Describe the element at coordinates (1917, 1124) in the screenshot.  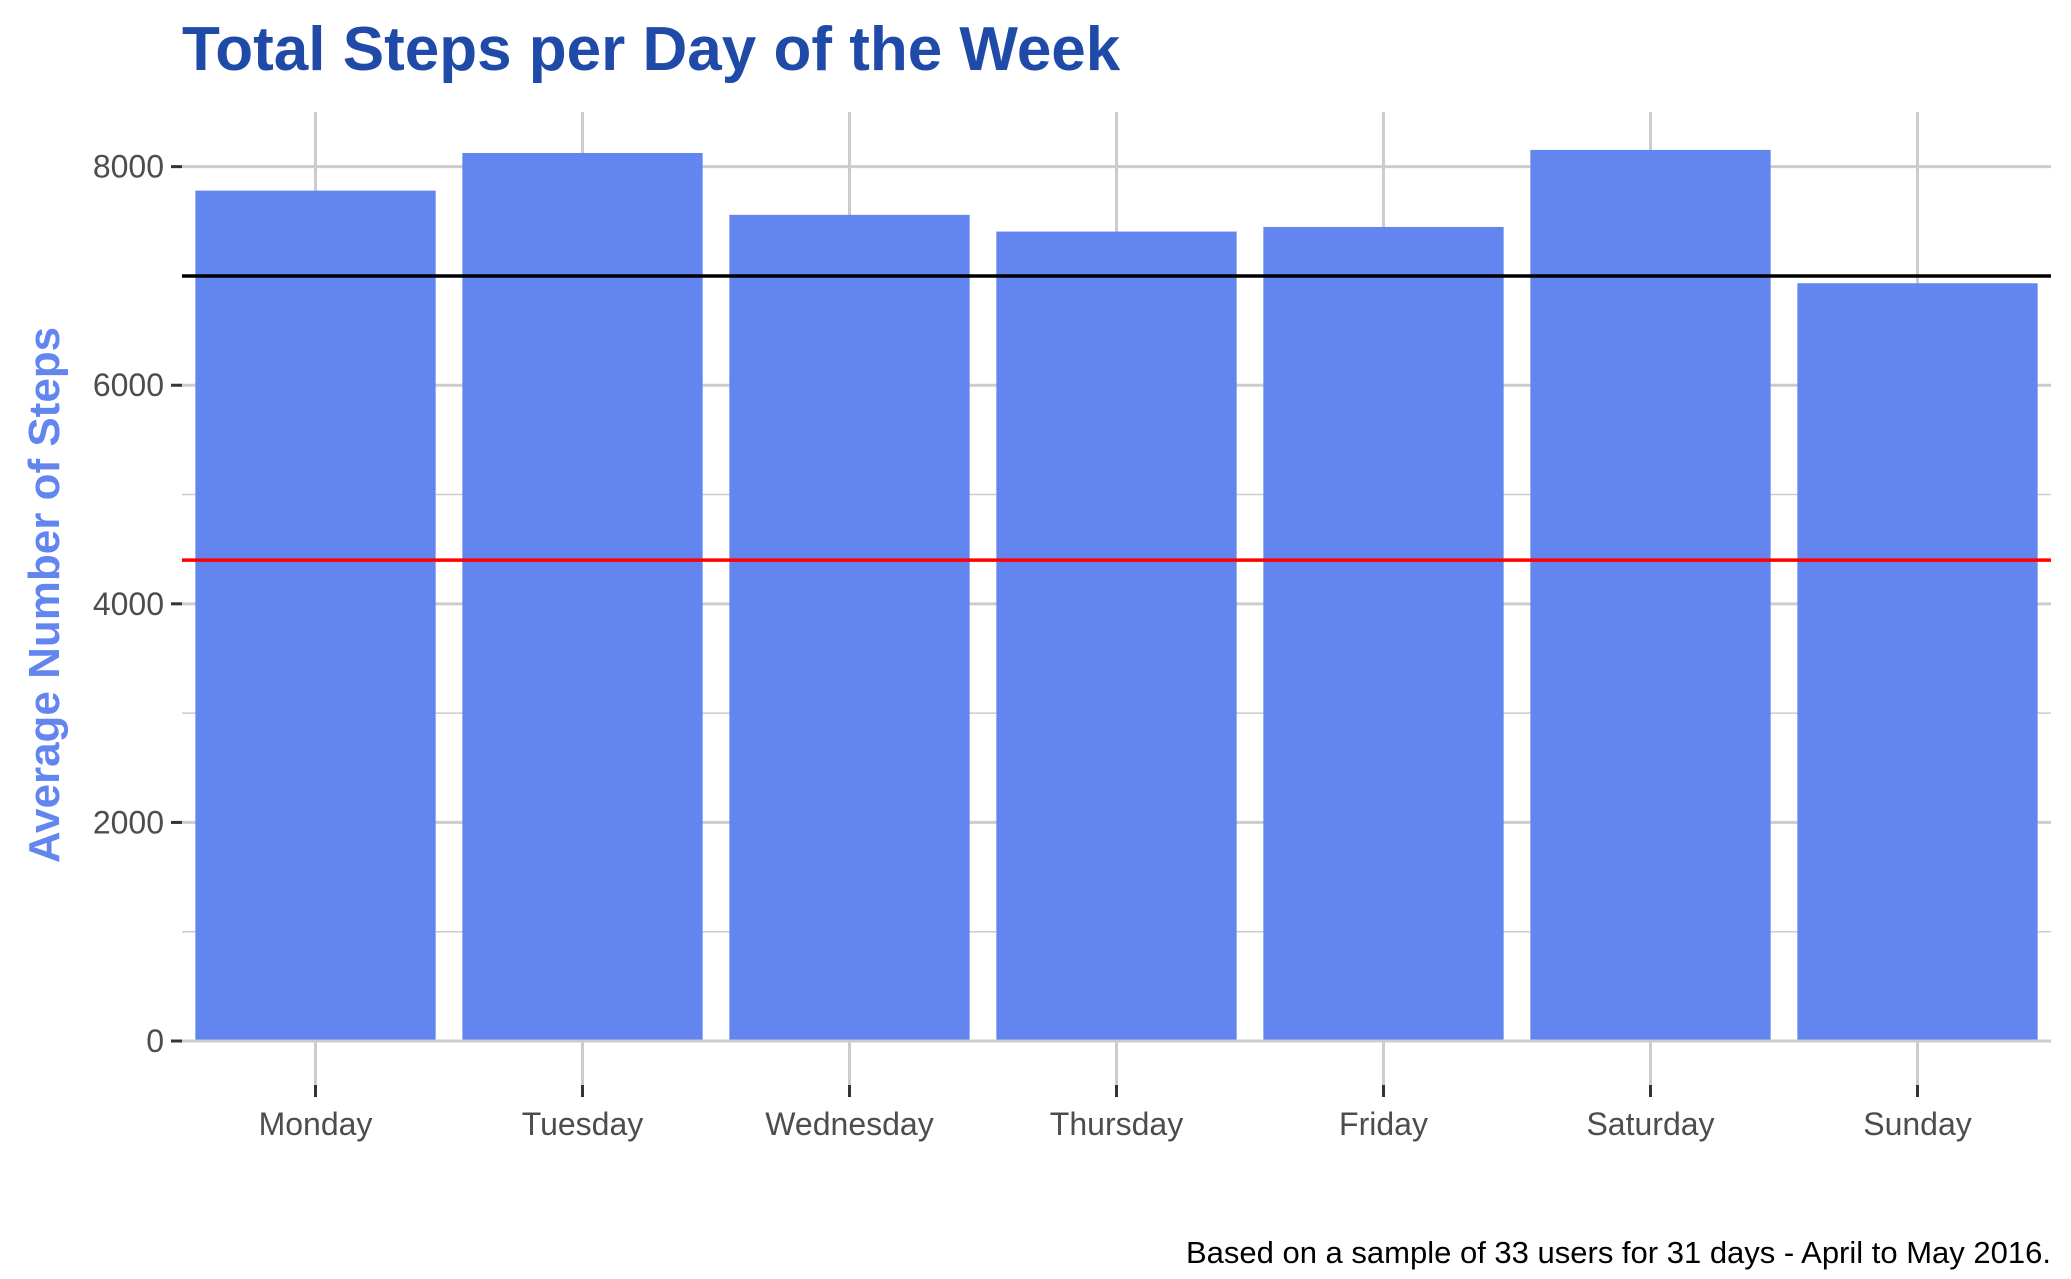
I see `x-tick-label: Sunday` at that location.